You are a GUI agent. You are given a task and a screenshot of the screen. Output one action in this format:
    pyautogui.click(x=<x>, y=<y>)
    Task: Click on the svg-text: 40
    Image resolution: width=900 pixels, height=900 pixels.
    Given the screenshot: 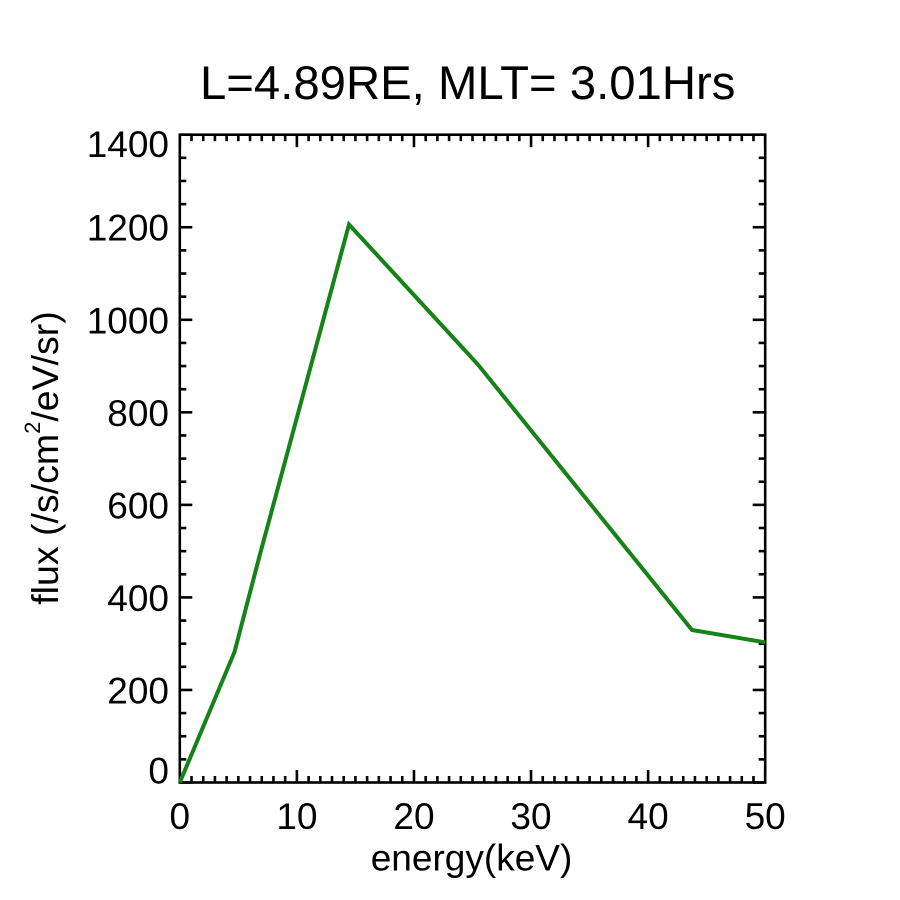 What is the action you would take?
    pyautogui.click(x=648, y=816)
    